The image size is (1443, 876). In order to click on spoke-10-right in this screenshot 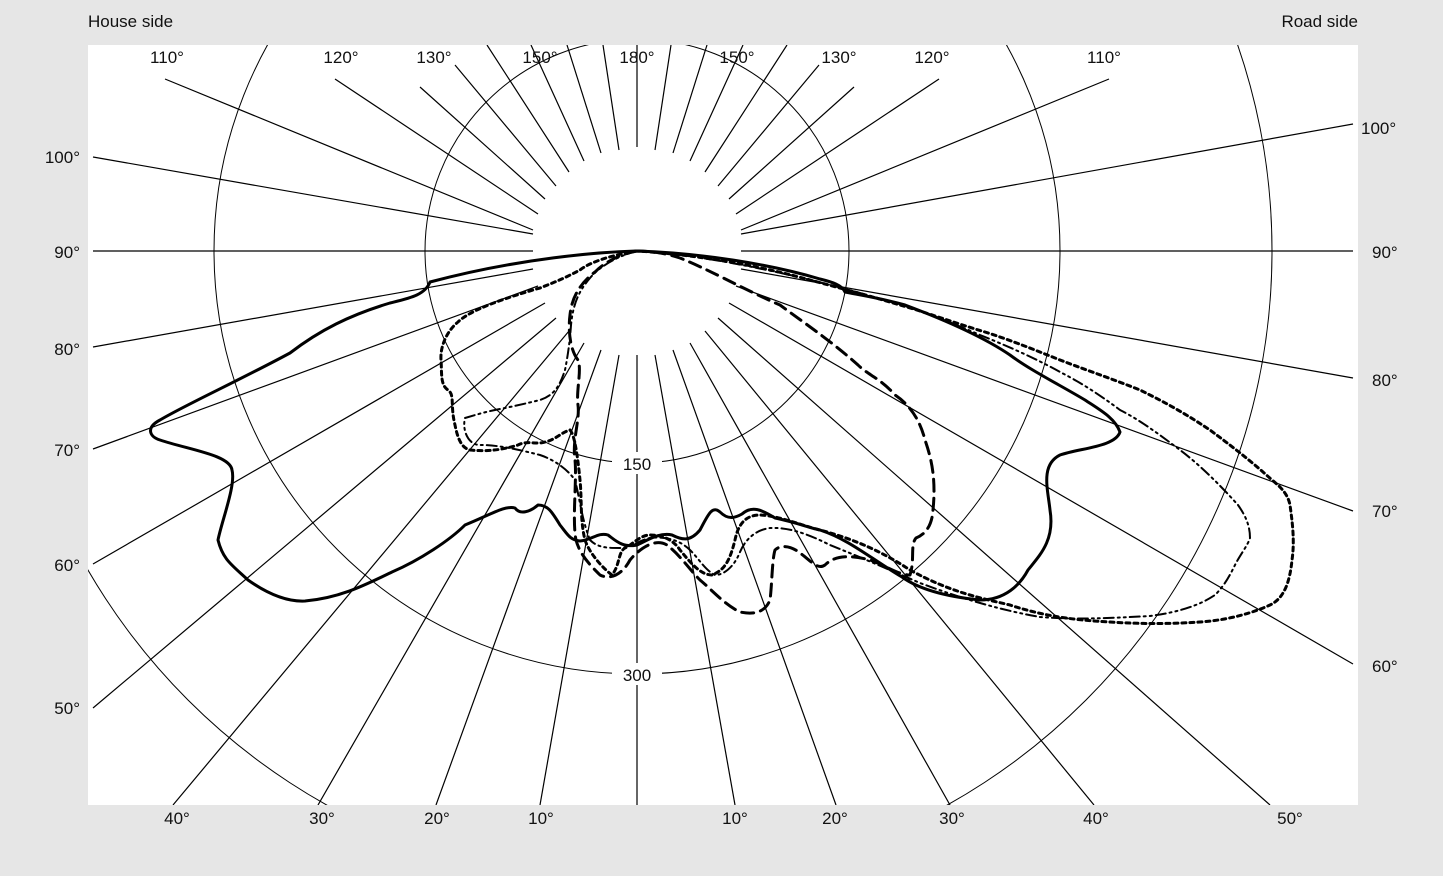, I will do `click(695, 579)`.